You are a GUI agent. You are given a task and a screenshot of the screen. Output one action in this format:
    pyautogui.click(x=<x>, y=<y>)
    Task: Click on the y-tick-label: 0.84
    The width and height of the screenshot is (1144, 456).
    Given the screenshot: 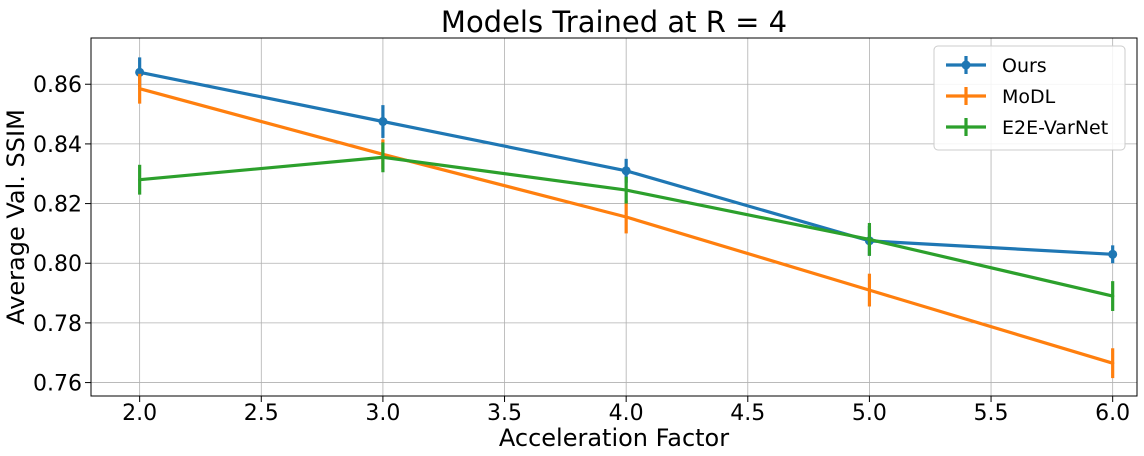 What is the action you would take?
    pyautogui.click(x=57, y=145)
    